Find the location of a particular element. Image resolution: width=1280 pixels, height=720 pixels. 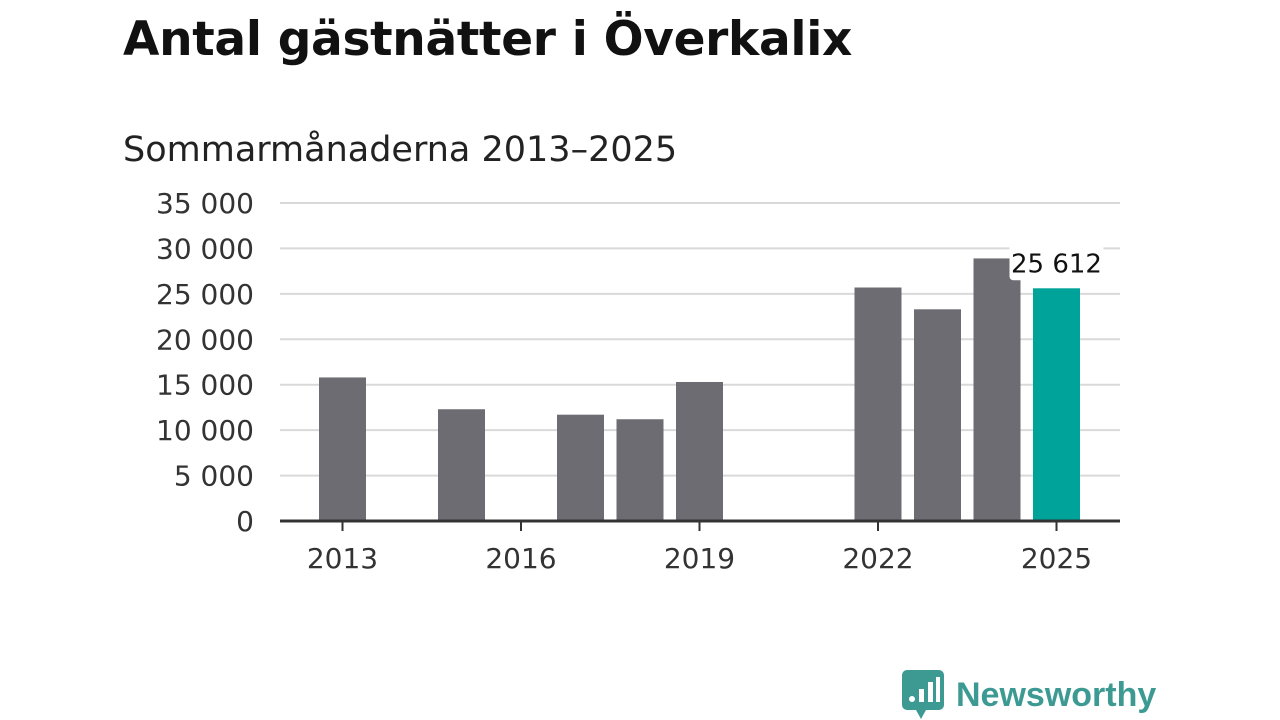

y-tick-label: 35 000 is located at coordinates (205, 203).